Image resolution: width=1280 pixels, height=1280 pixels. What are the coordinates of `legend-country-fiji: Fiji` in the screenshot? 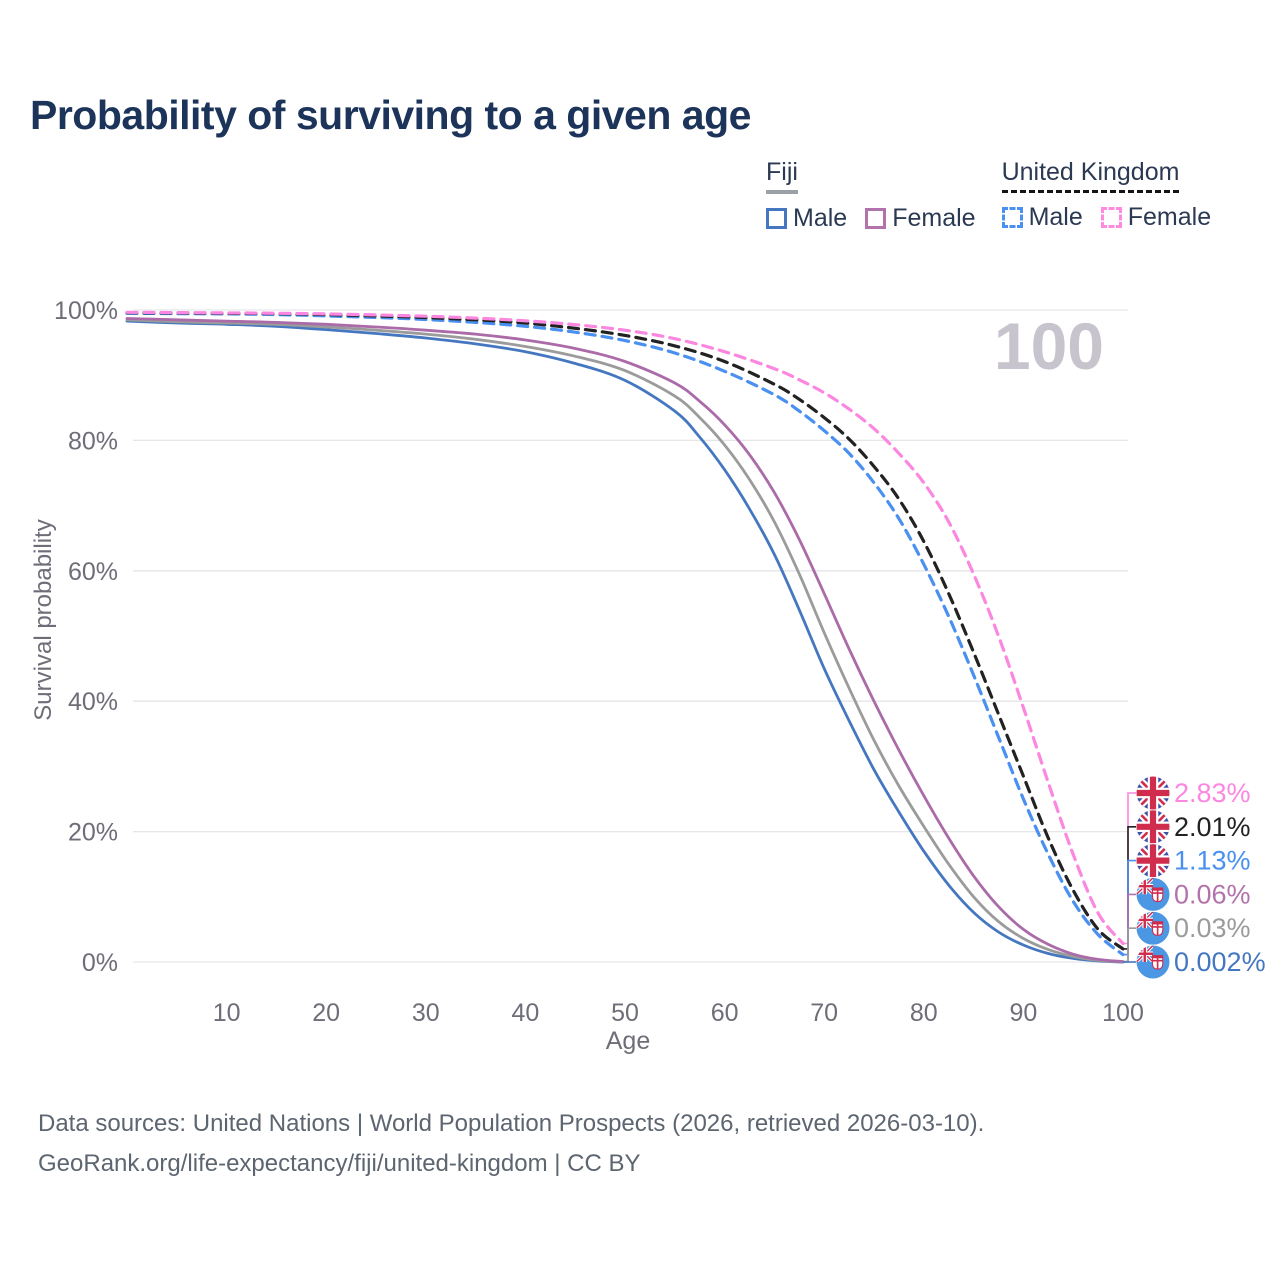 It's located at (782, 176).